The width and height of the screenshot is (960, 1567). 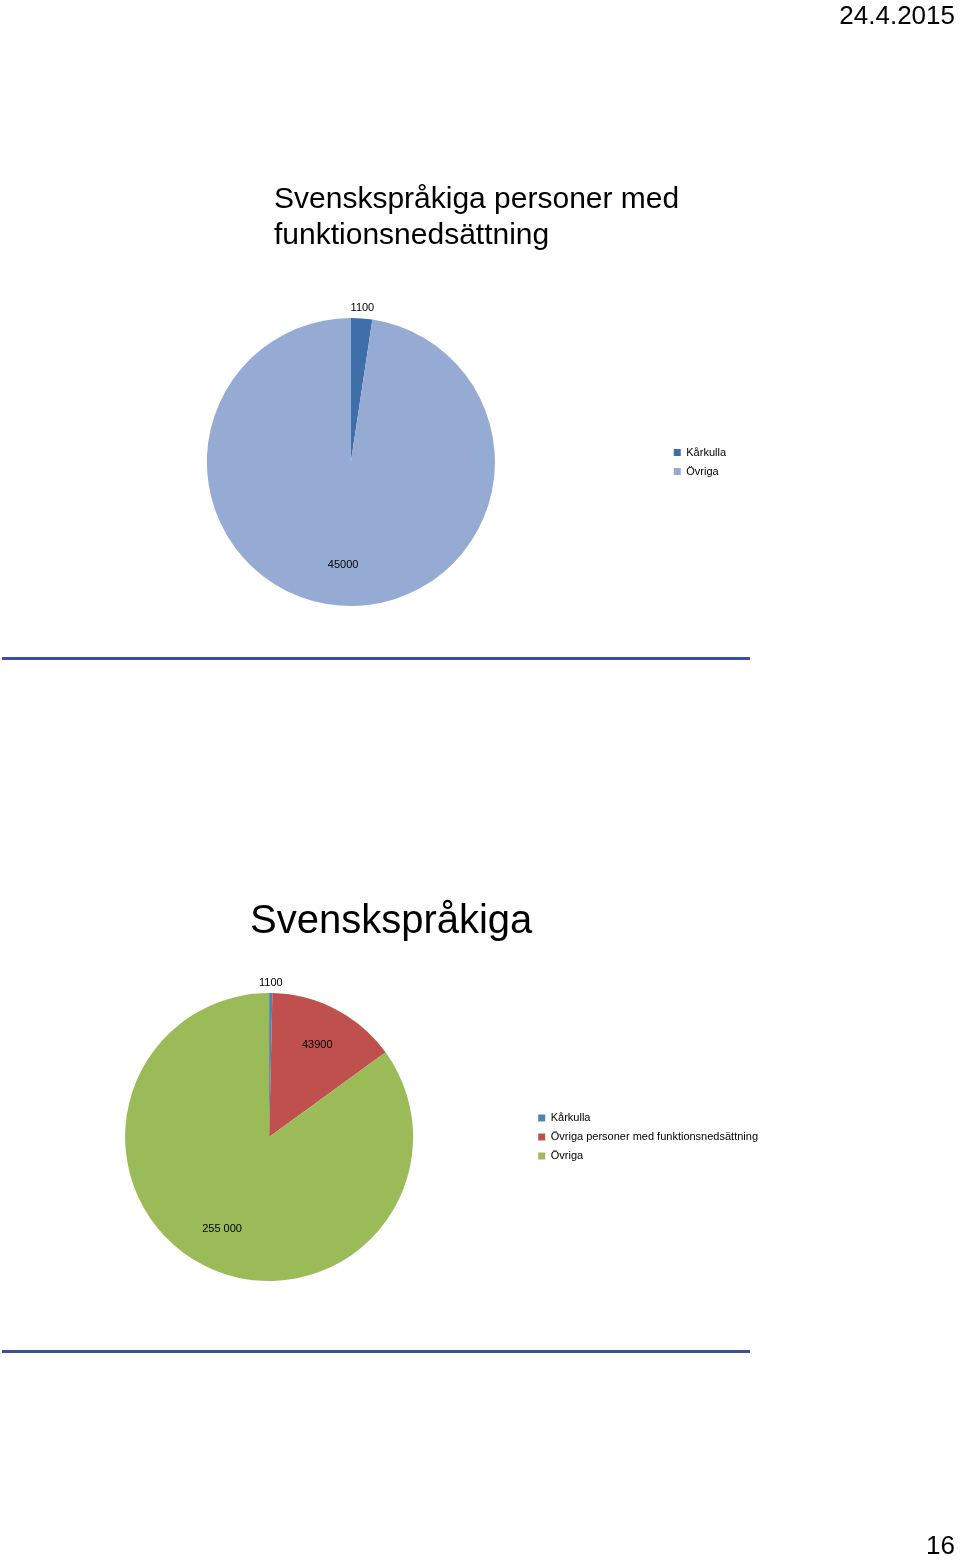 I want to click on legend-label: Övriga personer med funktionsnedsättning, so click(x=654, y=1136).